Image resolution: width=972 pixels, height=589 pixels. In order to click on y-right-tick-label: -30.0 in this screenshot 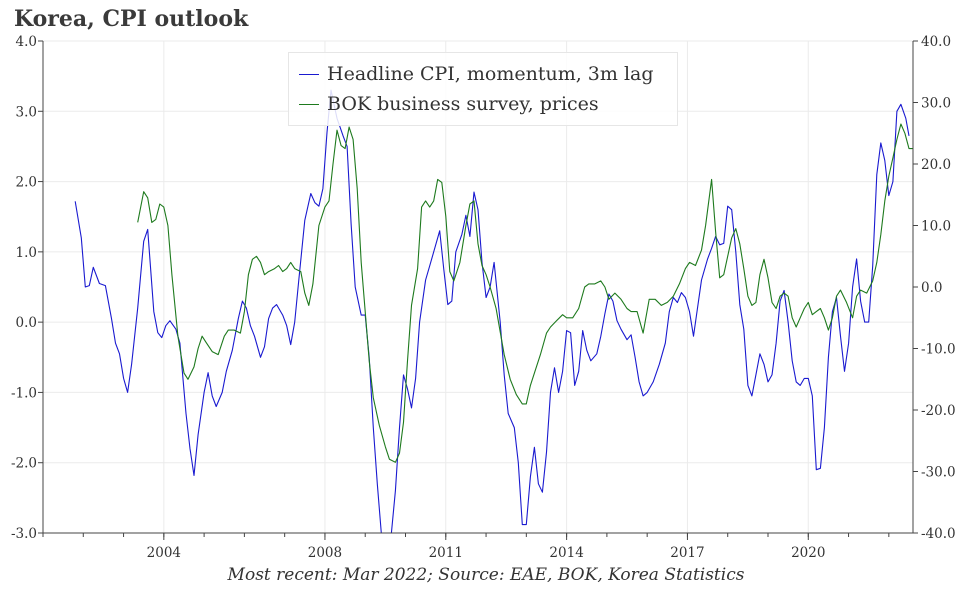, I will do `click(938, 473)`.